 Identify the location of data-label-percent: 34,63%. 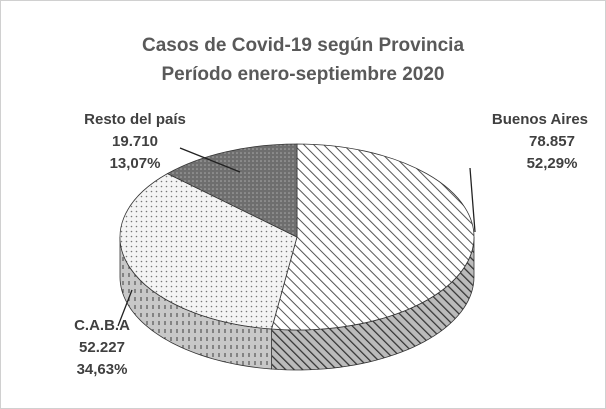
(102, 369).